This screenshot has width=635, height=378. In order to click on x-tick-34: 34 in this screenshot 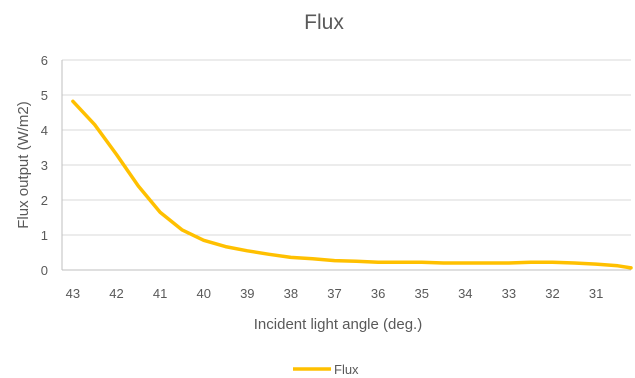, I will do `click(465, 293)`.